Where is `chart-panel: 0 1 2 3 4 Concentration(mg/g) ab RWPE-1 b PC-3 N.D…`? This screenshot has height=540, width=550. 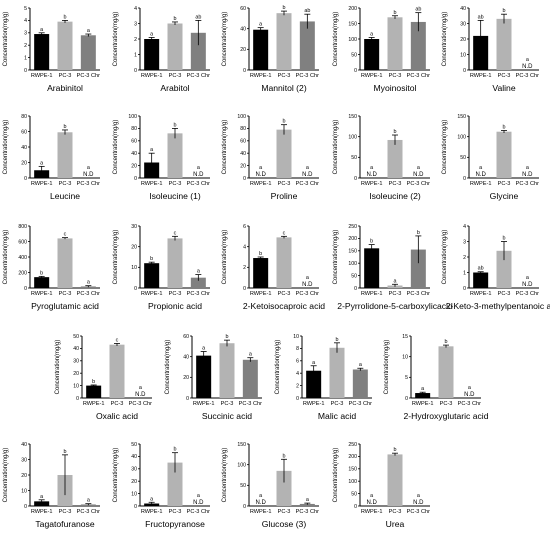 chart-panel: 0 1 2 3 4 Concentration(mg/g) ab RWPE-1 b PC-3 N.D… is located at coordinates (494, 270).